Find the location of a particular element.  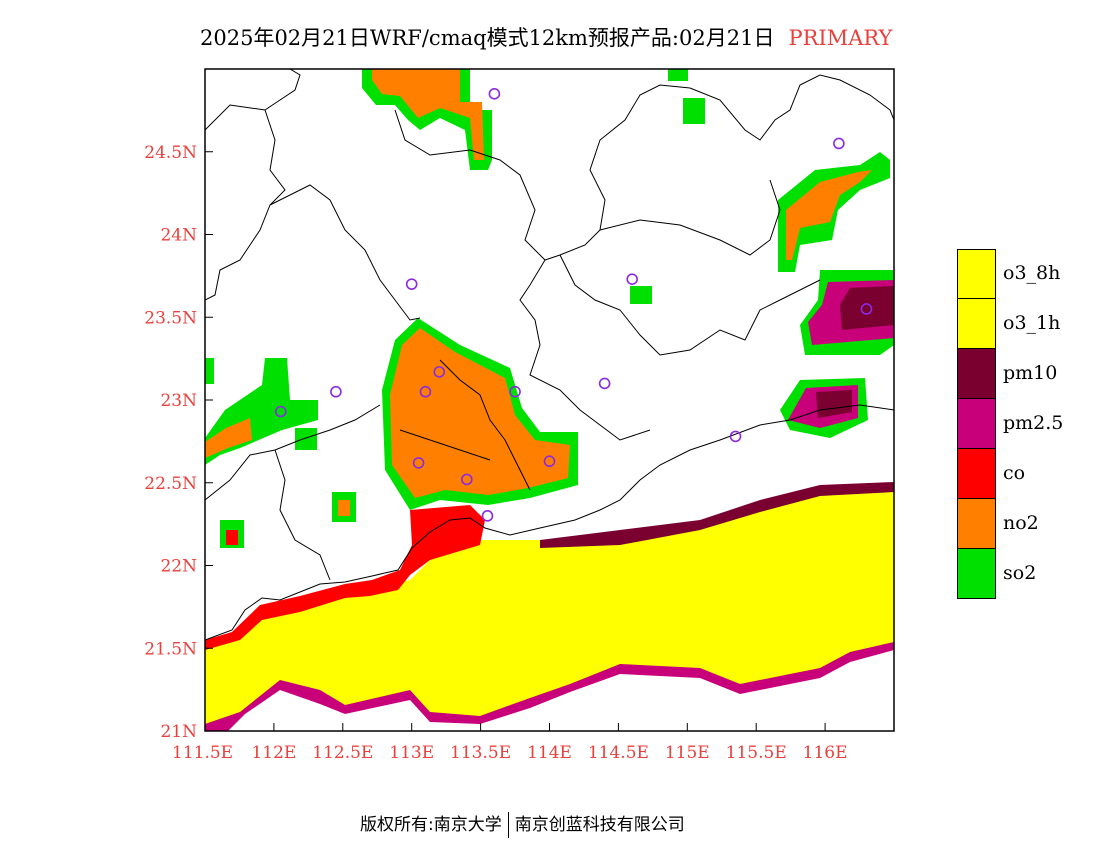

x-tick-label: 113.5E is located at coordinates (480, 753).